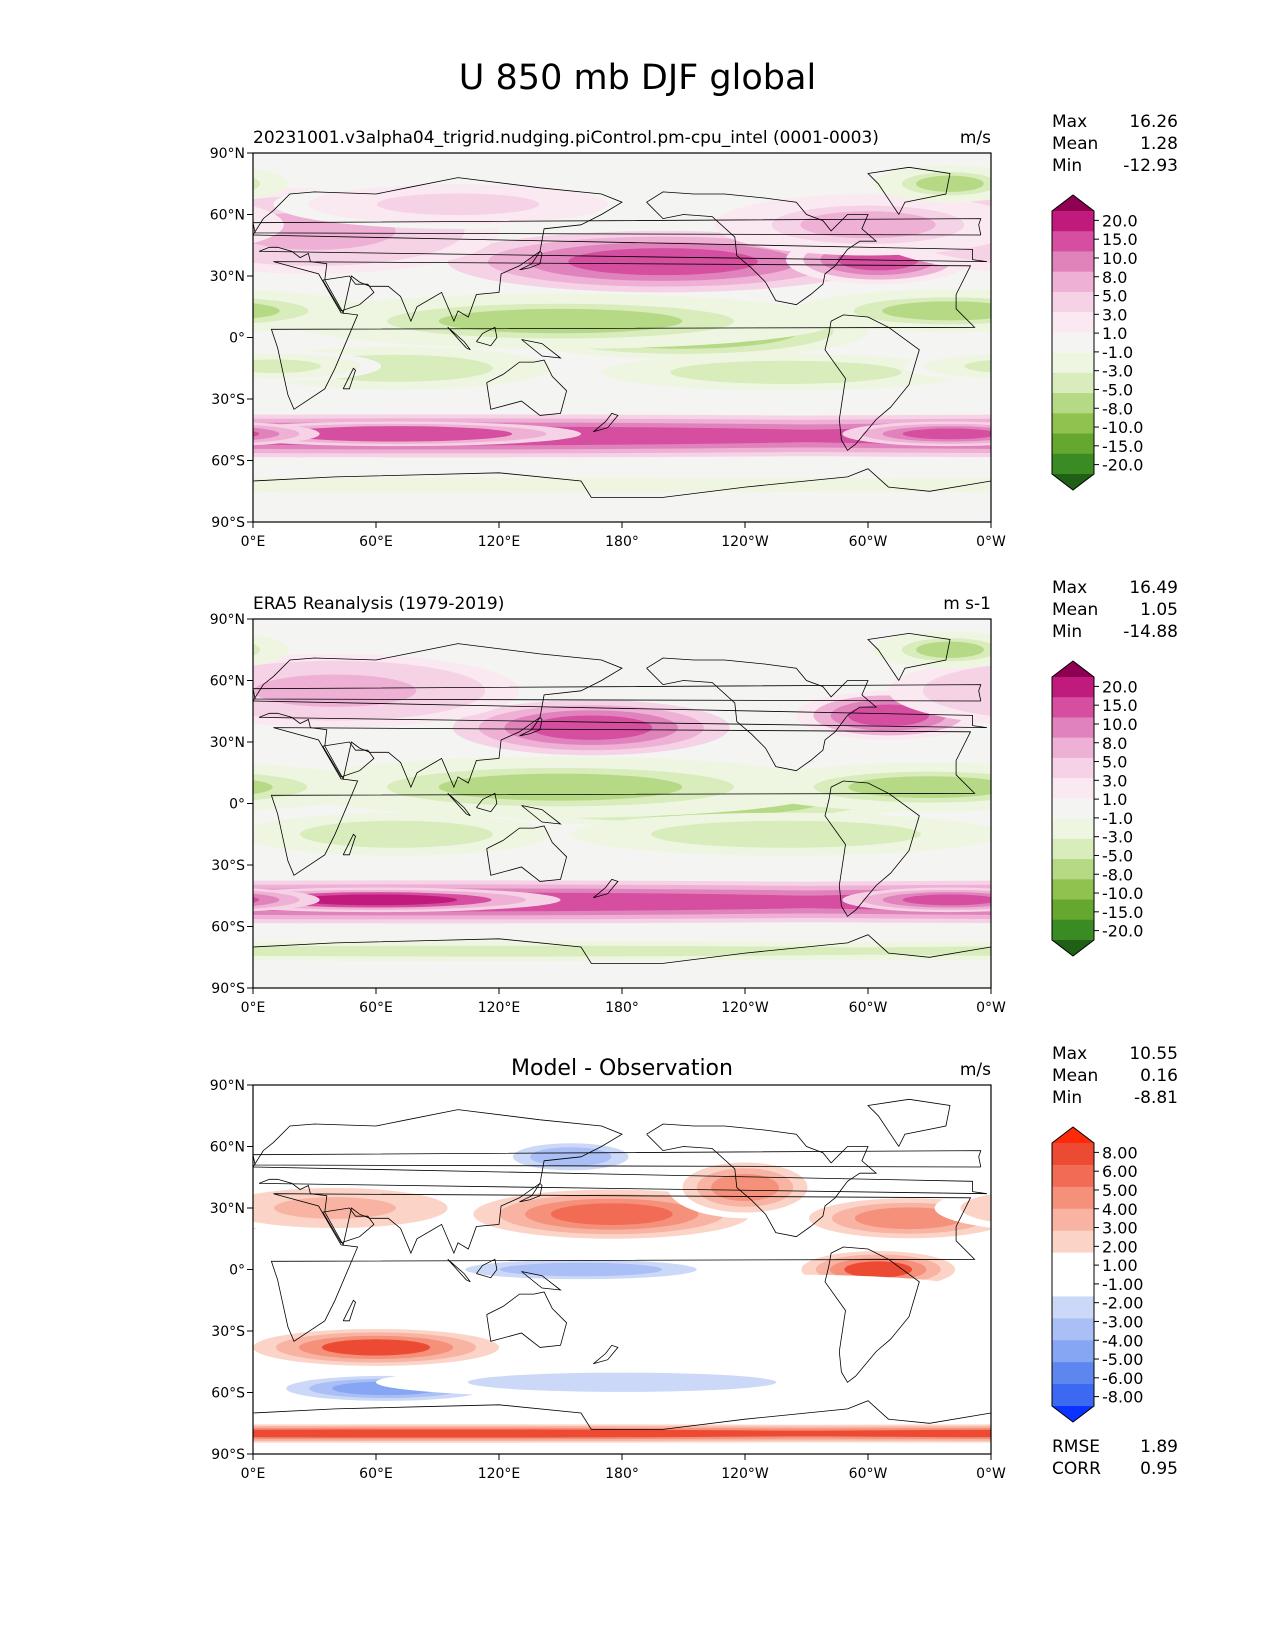 The height and width of the screenshot is (1650, 1275). What do you see at coordinates (1114, 743) in the screenshot?
I see `colorbar-label: 8.0` at bounding box center [1114, 743].